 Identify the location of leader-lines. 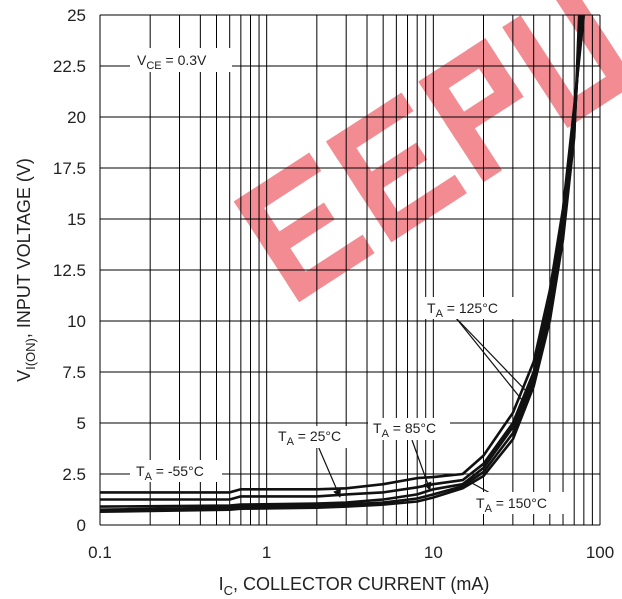
(424, 407).